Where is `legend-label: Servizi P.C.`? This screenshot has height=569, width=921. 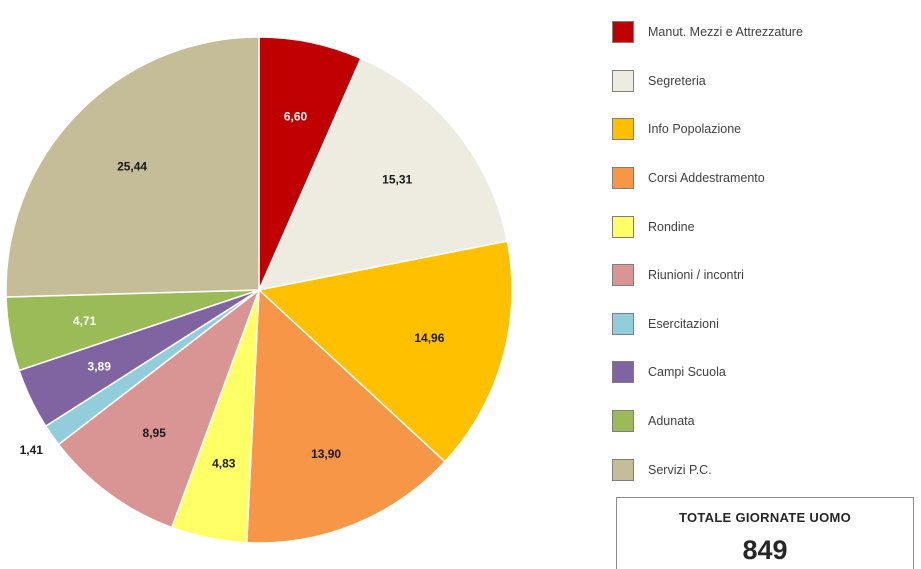
legend-label: Servizi P.C. is located at coordinates (680, 469).